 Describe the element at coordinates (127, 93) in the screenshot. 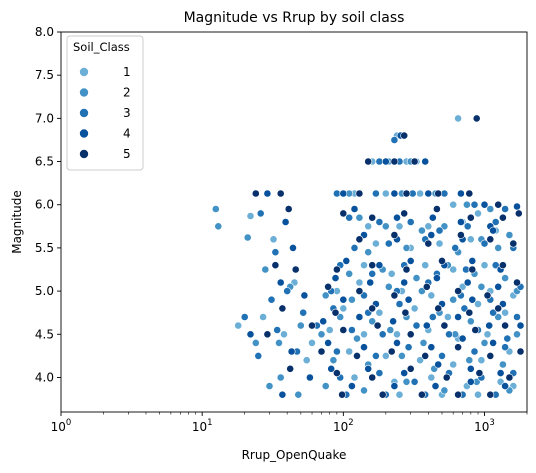

I see `legend-label: 2` at that location.